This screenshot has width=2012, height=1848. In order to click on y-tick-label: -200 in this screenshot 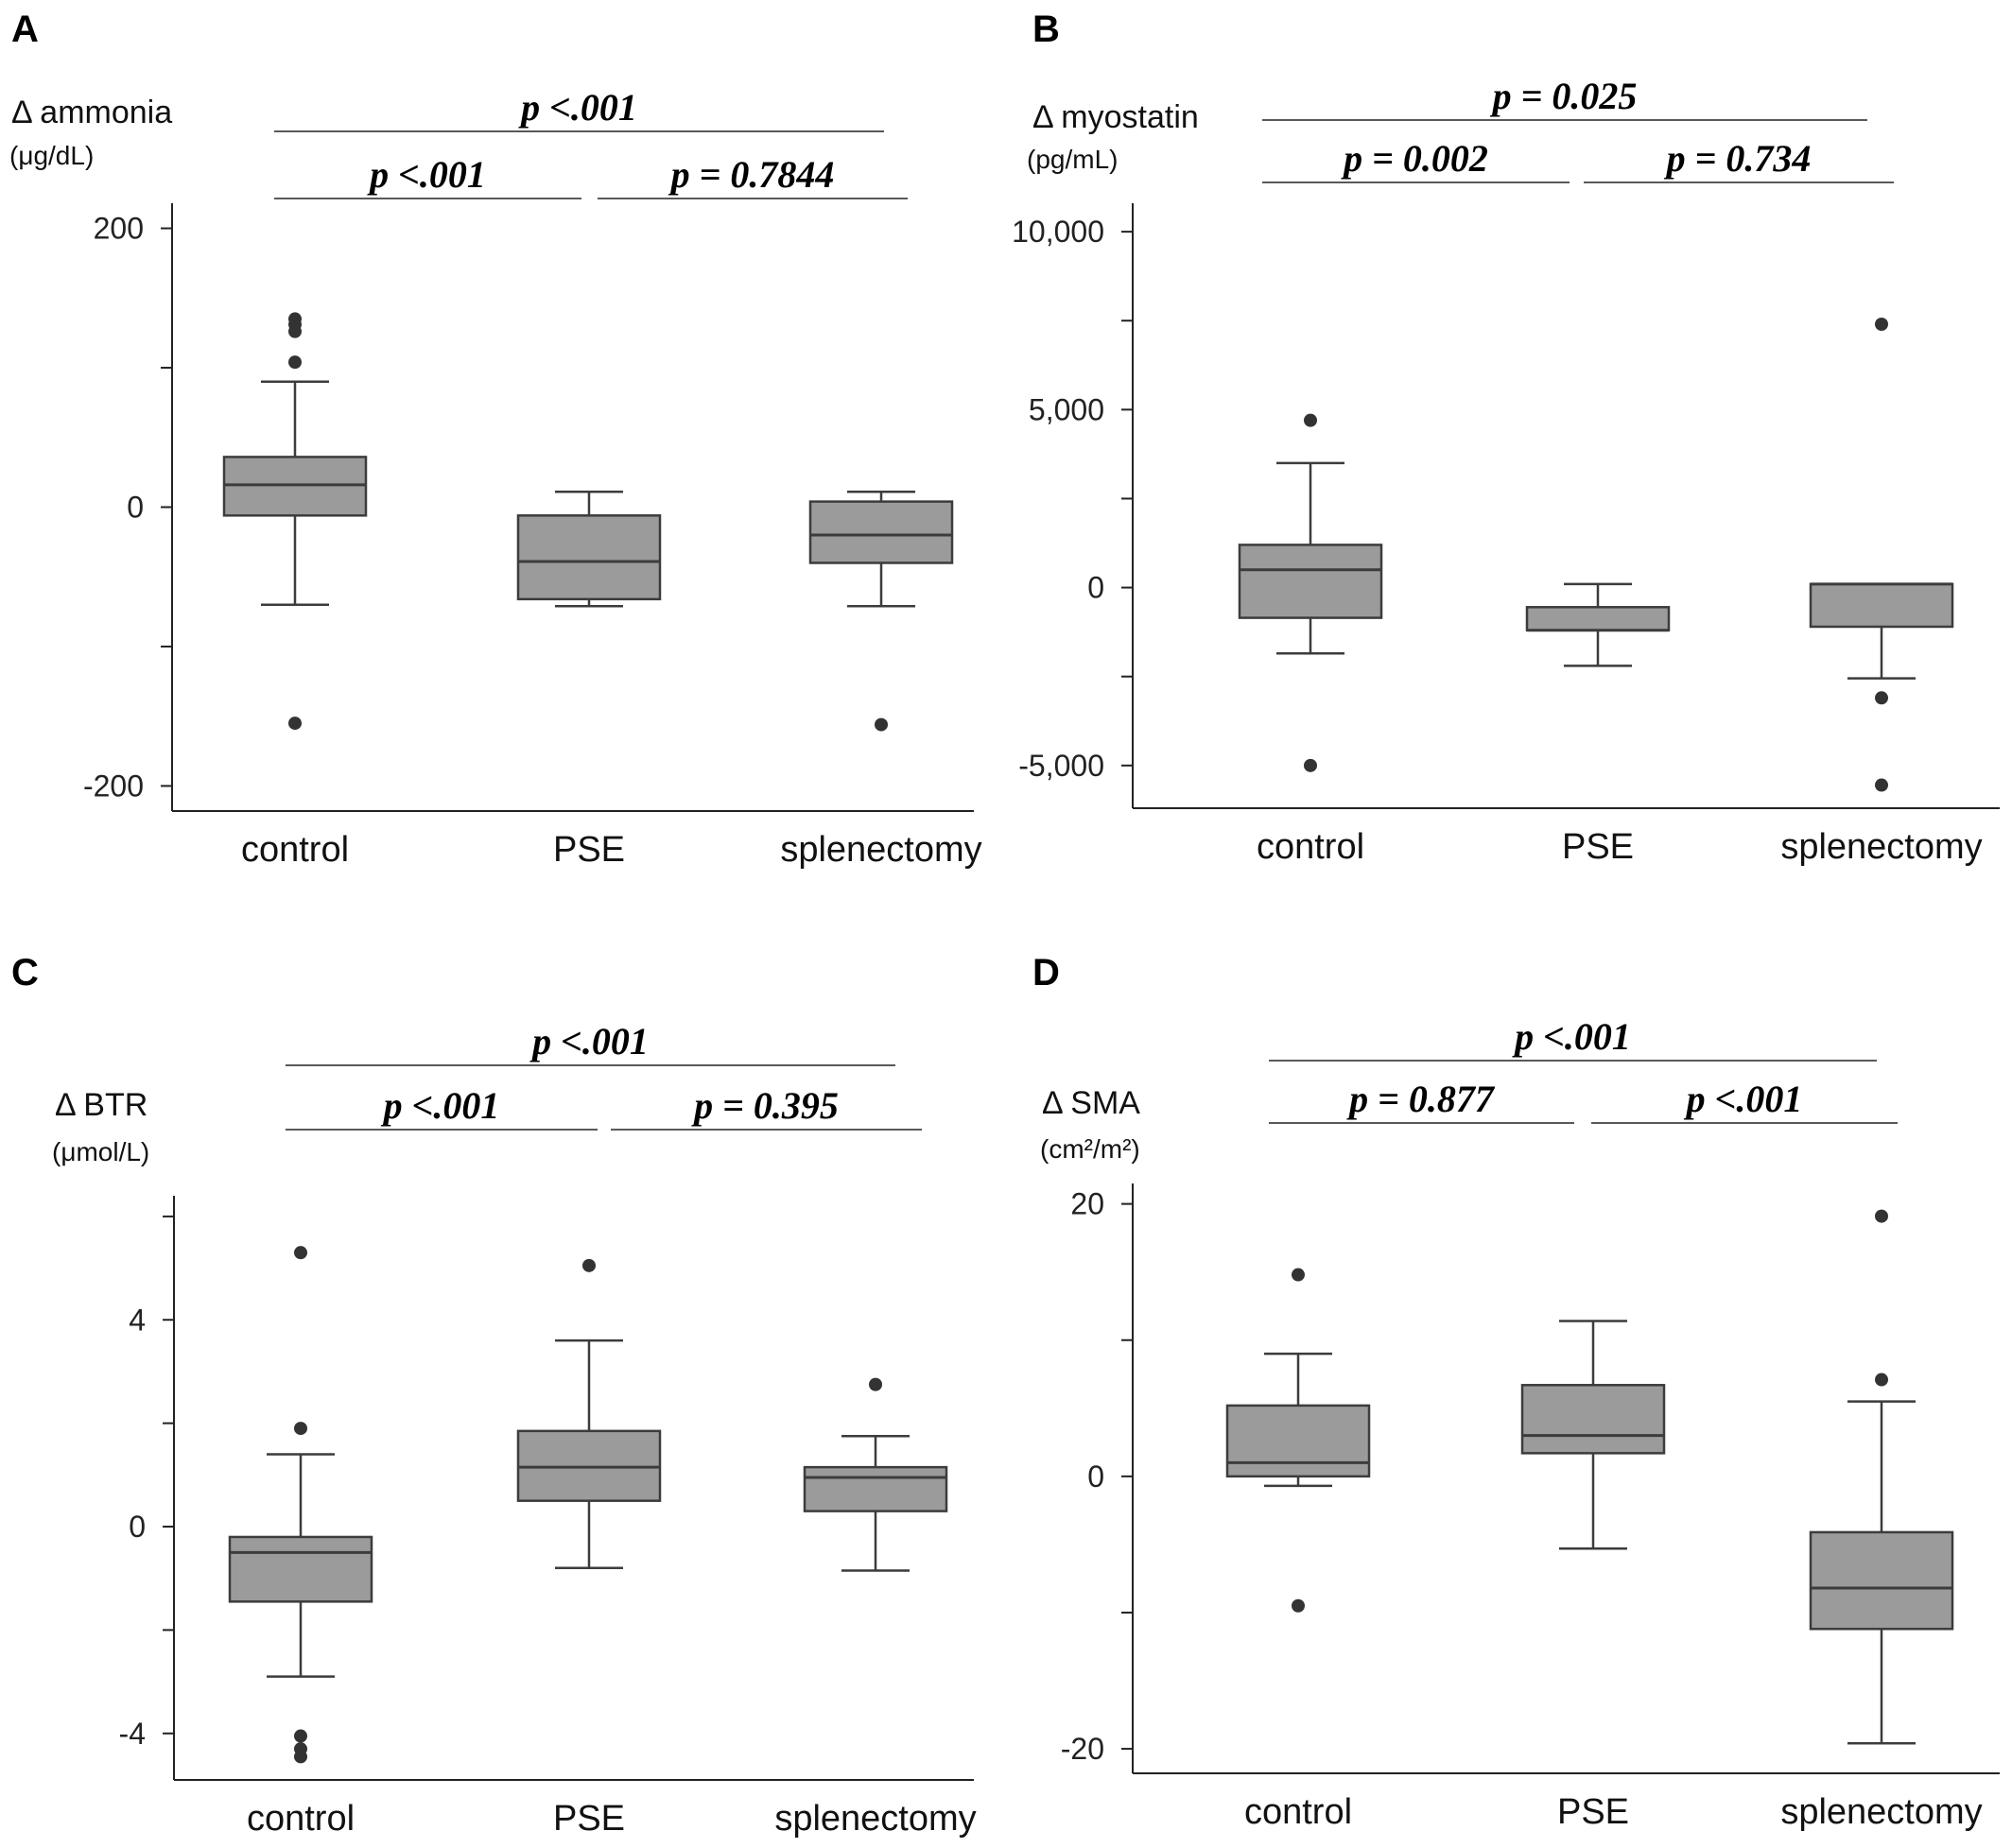, I will do `click(113, 786)`.